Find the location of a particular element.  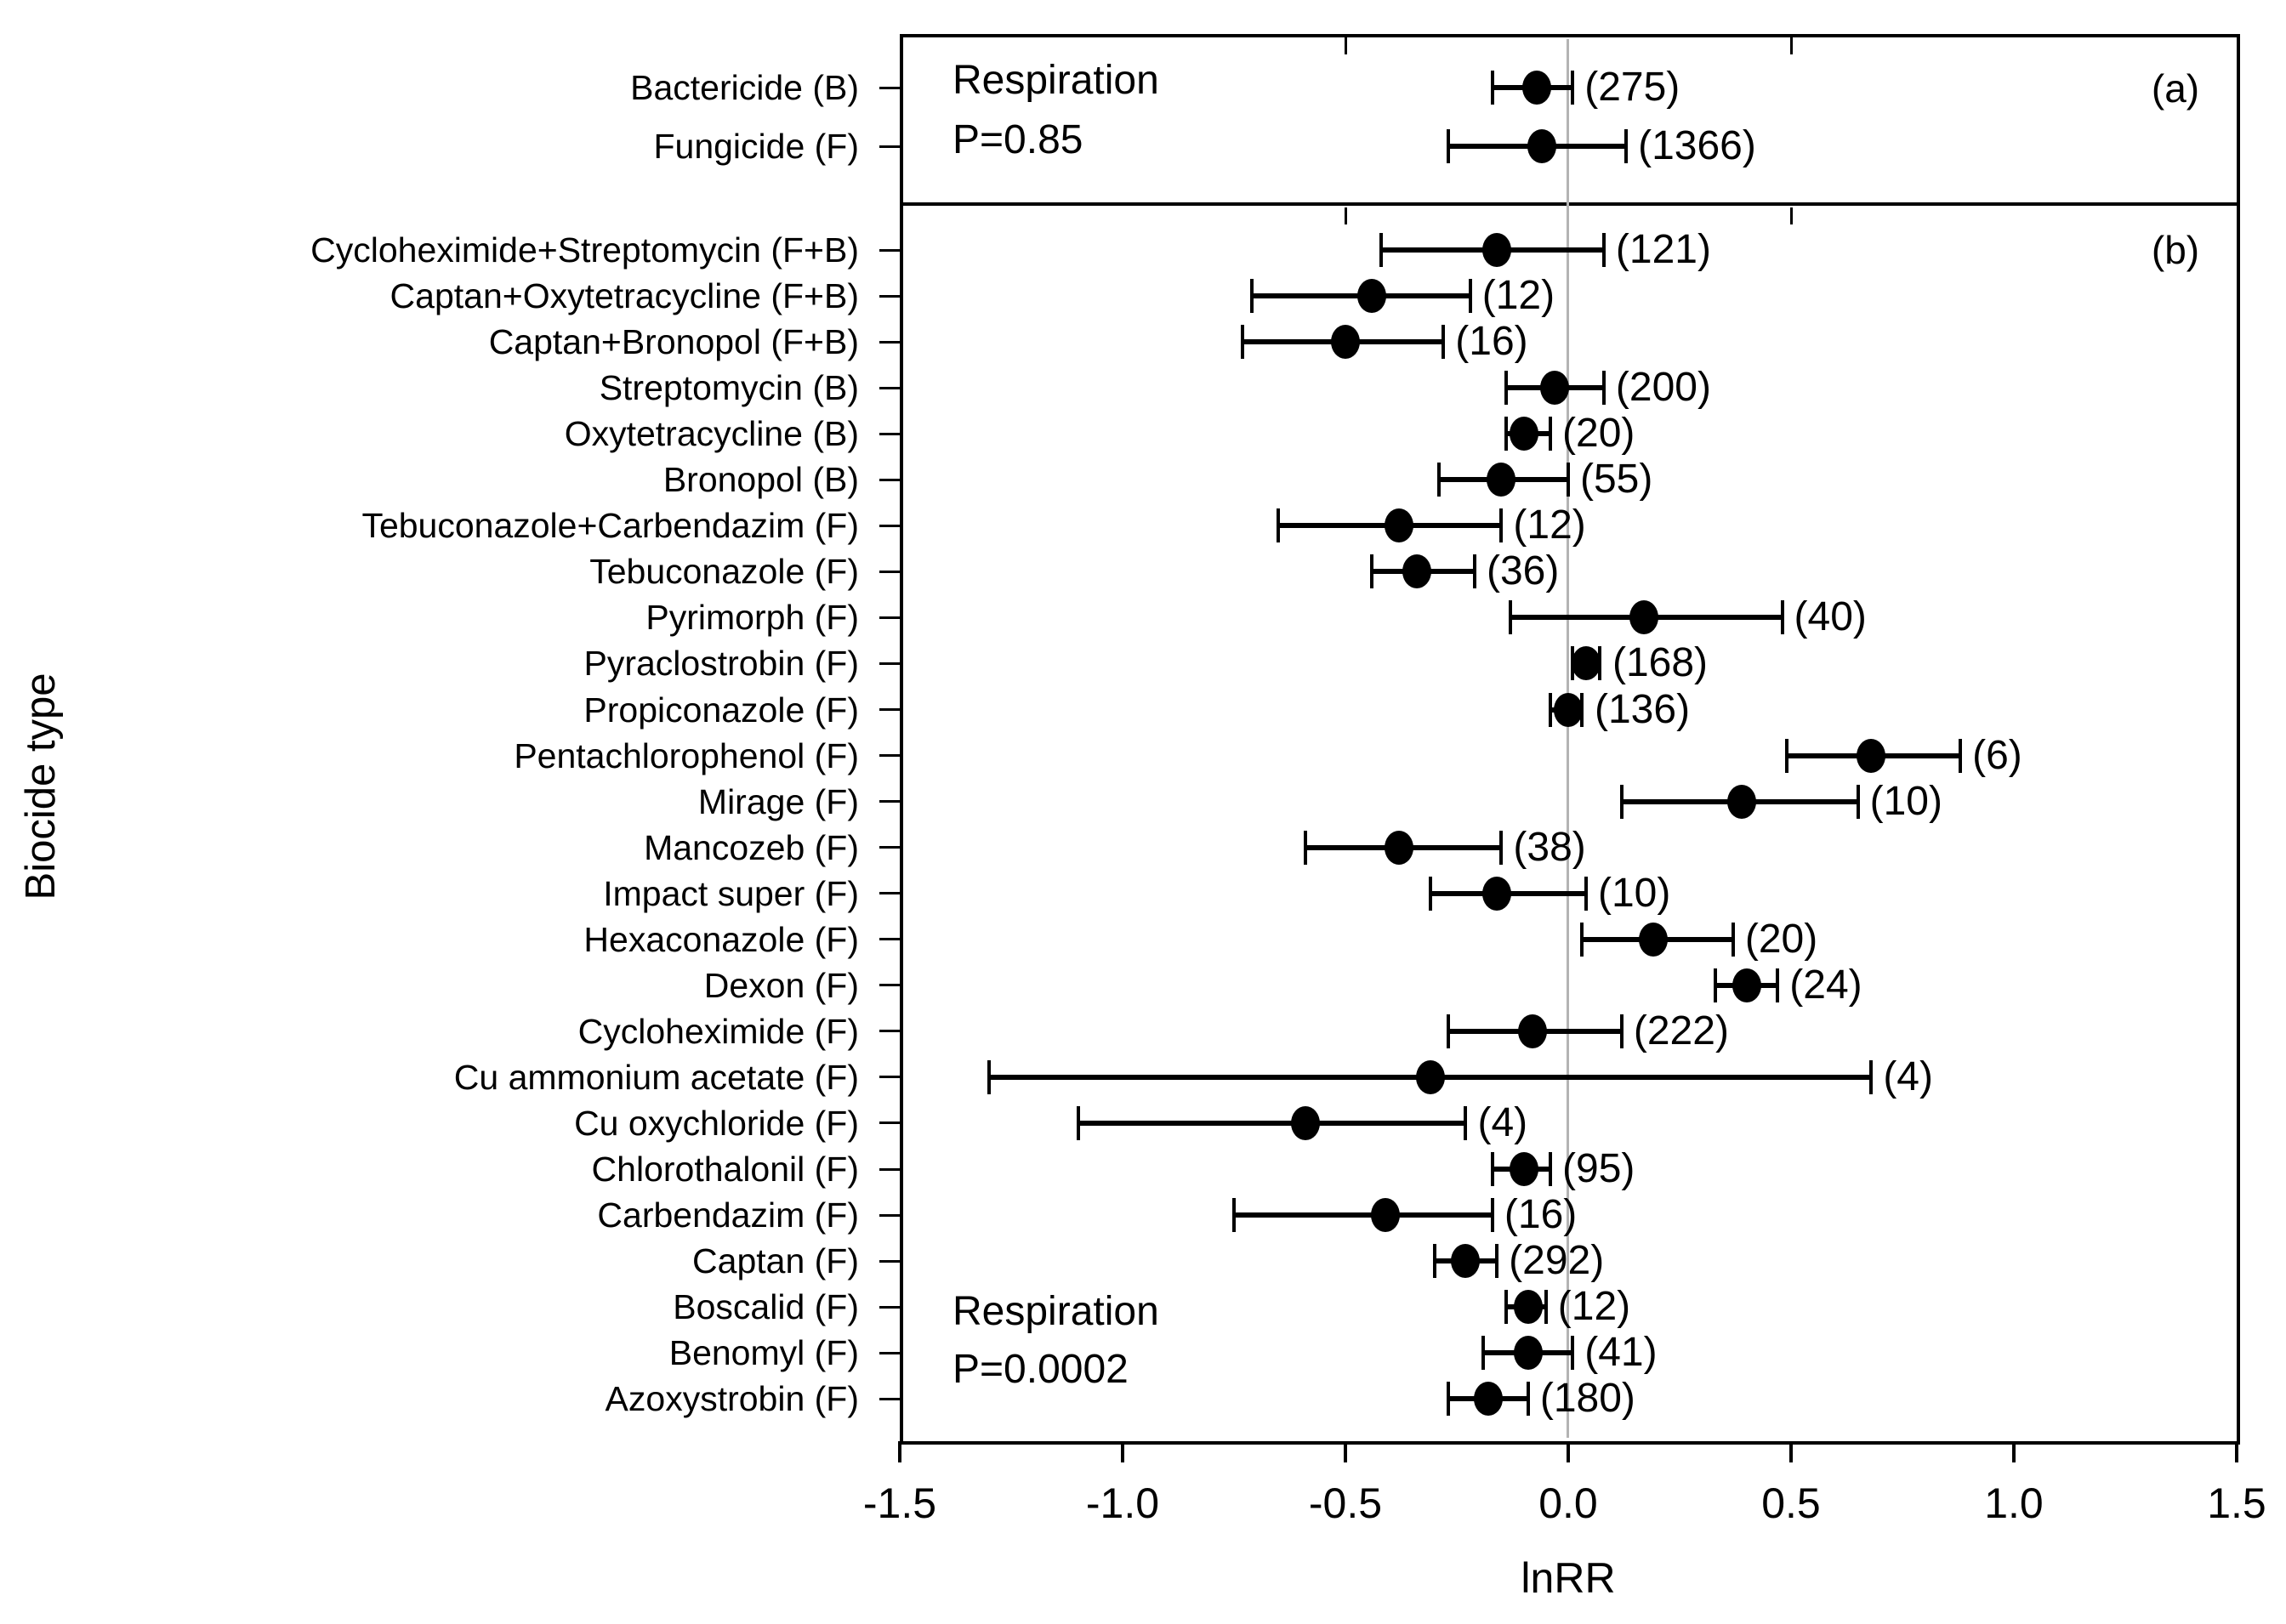

category-label: Pentachlorophenol (F) is located at coordinates (686, 755).